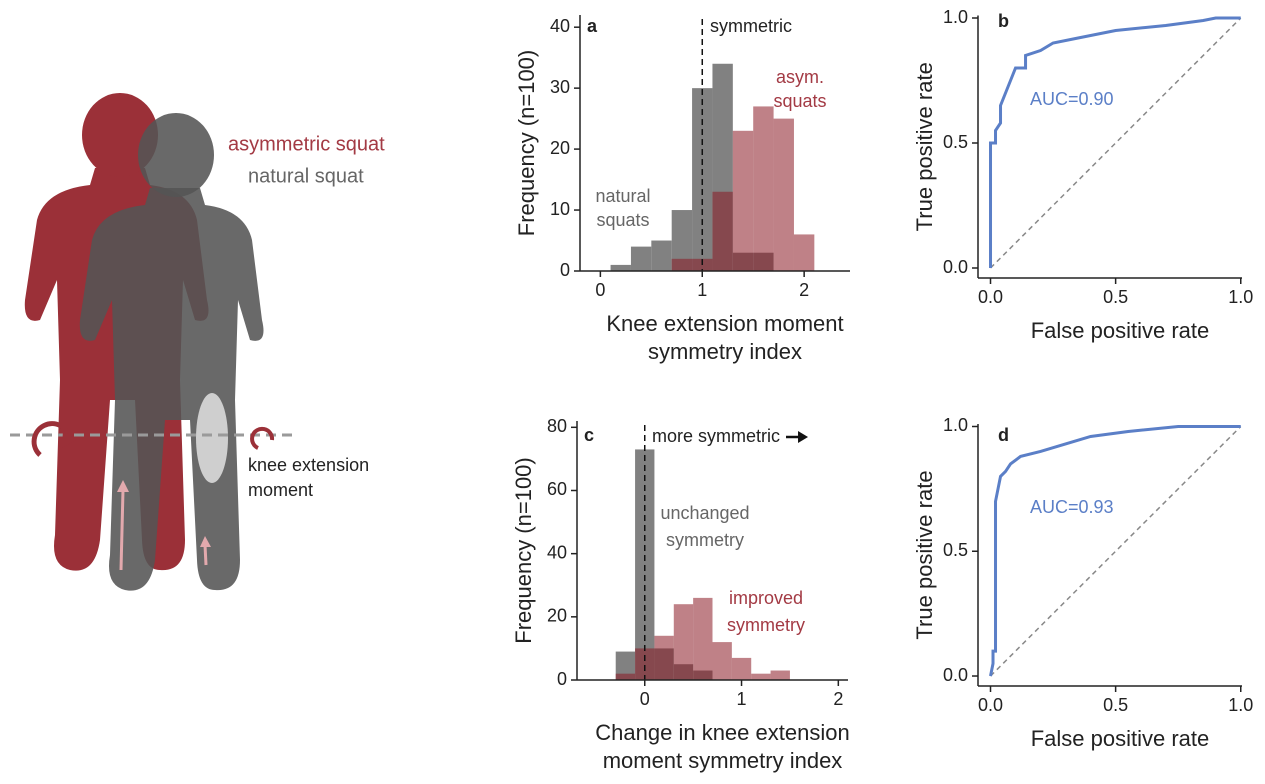 This screenshot has height=784, width=1265. What do you see at coordinates (308, 465) in the screenshot?
I see `moment-label: knee extension` at bounding box center [308, 465].